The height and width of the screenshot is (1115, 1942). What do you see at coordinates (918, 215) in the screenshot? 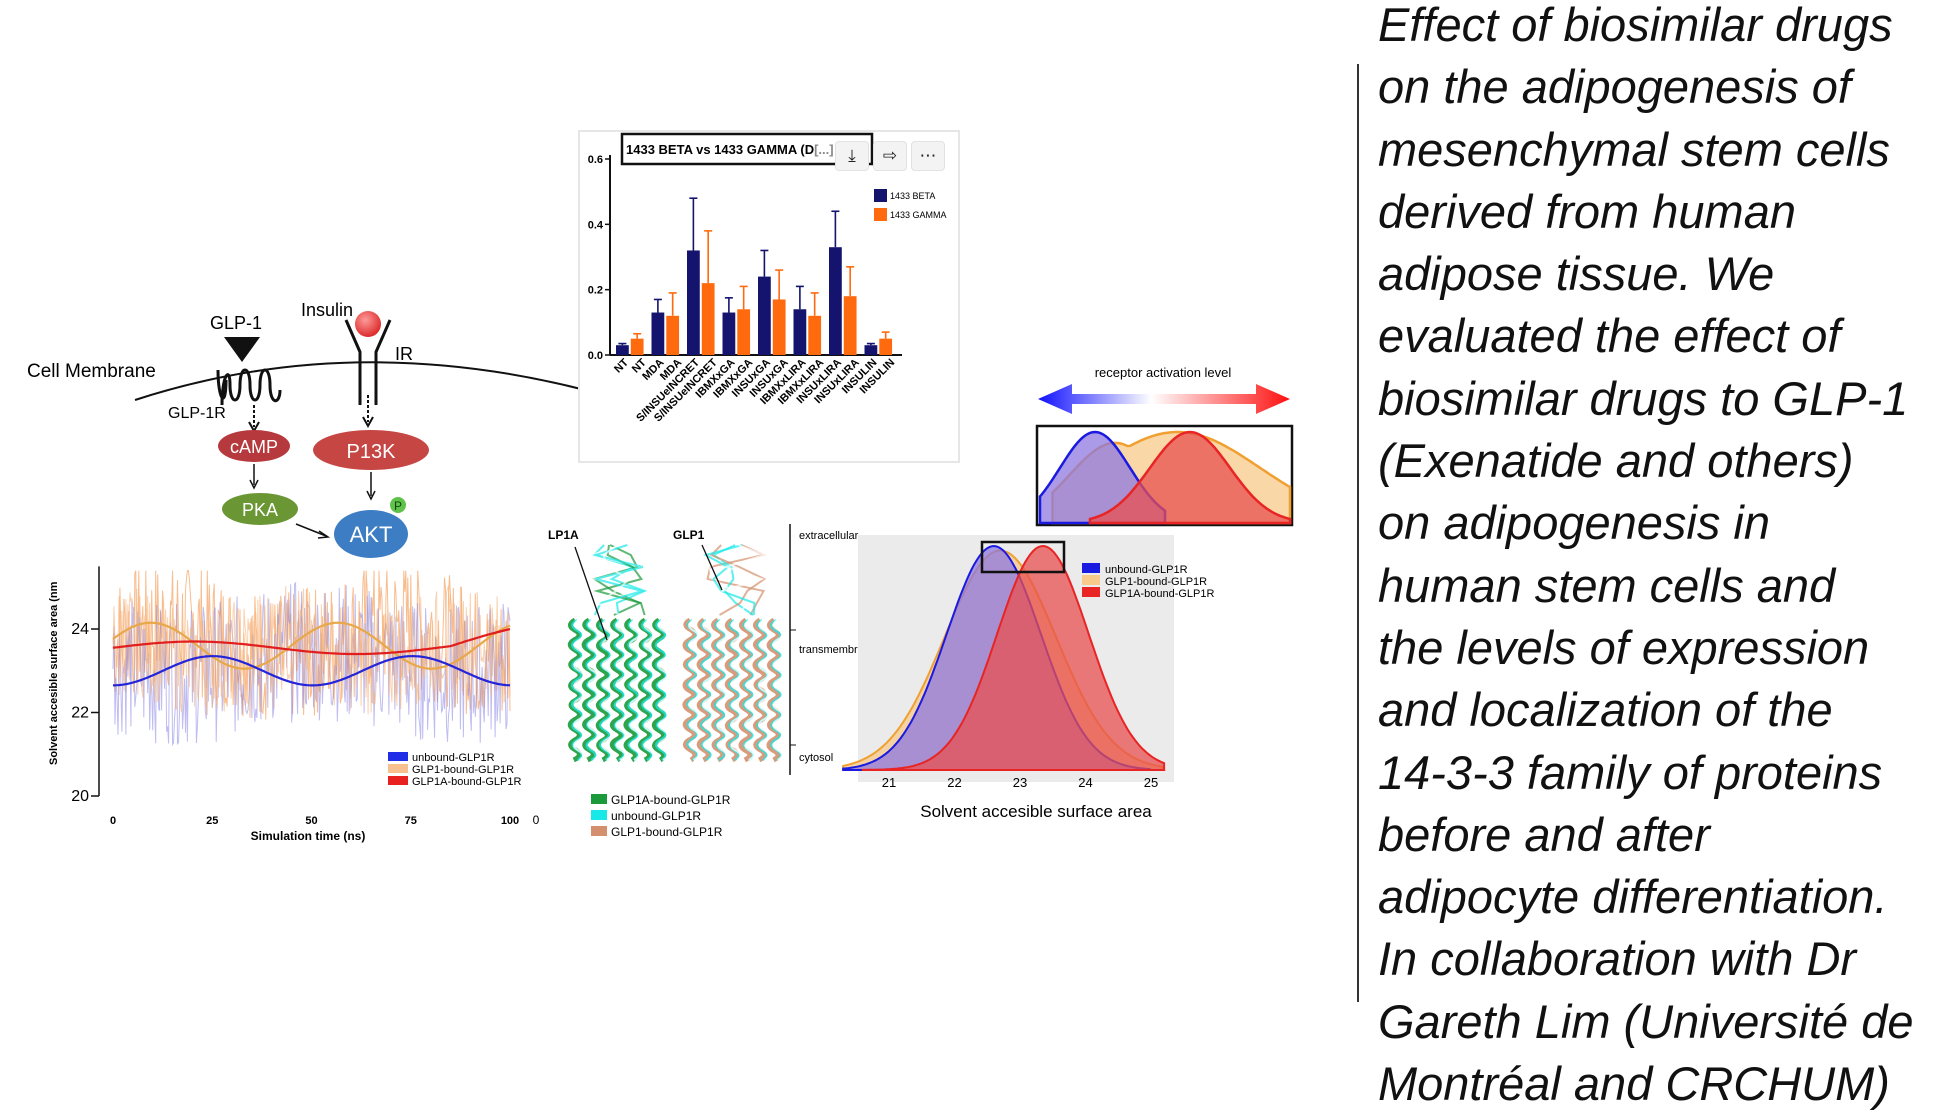
I see `bar-legend-label: 1433 GAMMA` at bounding box center [918, 215].